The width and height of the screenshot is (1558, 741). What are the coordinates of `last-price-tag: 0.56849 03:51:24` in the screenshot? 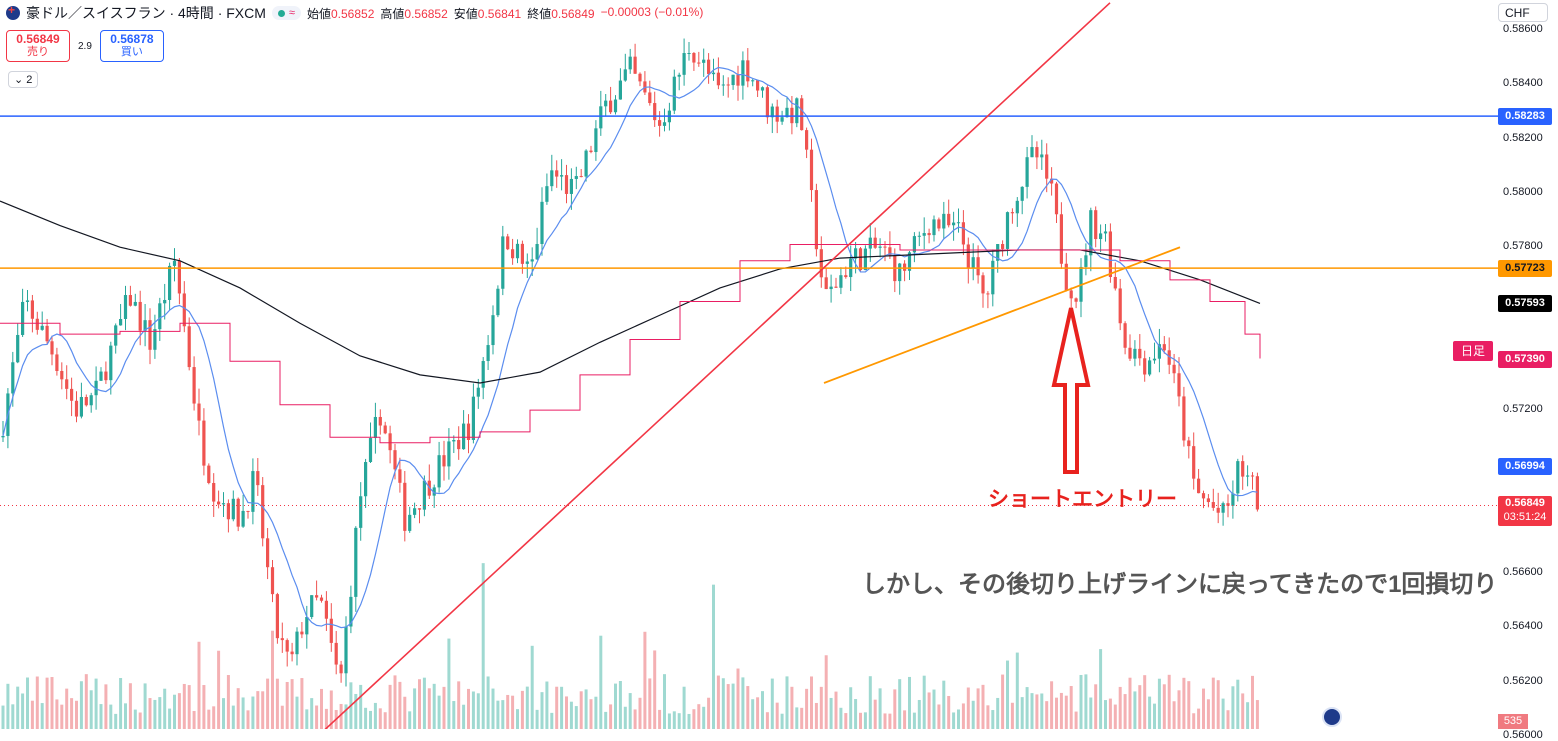 It's located at (1525, 511).